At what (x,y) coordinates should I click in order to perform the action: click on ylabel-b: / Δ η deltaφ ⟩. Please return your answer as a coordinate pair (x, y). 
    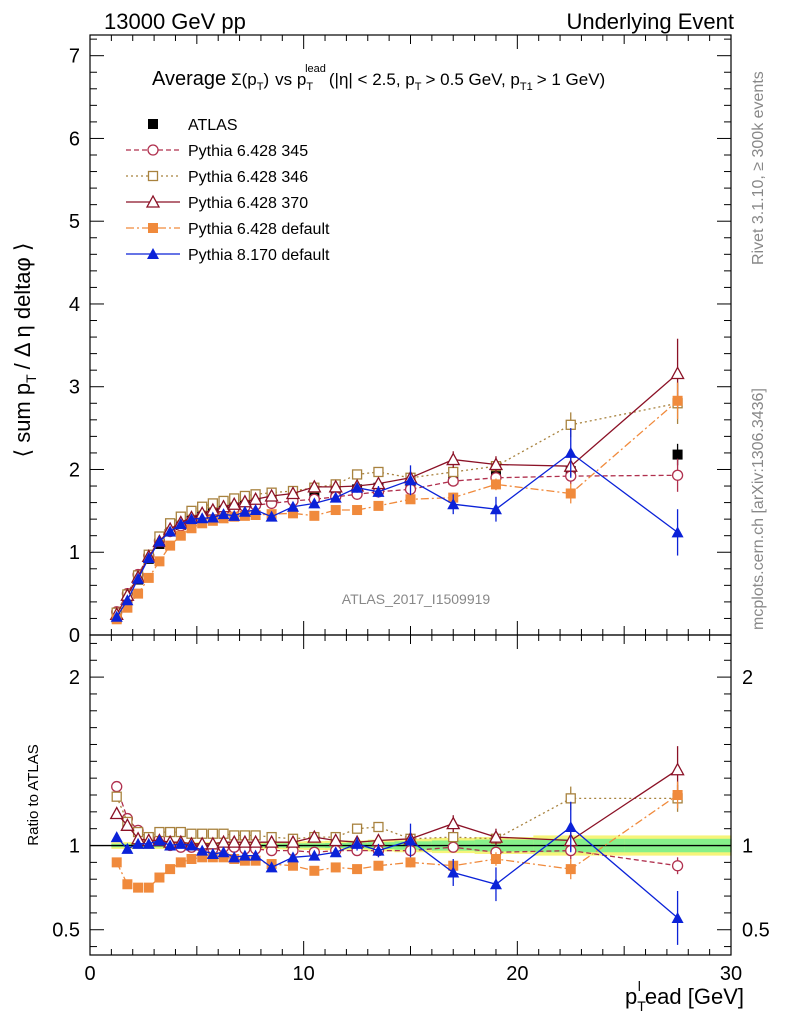
    Looking at the image, I should click on (22, 305).